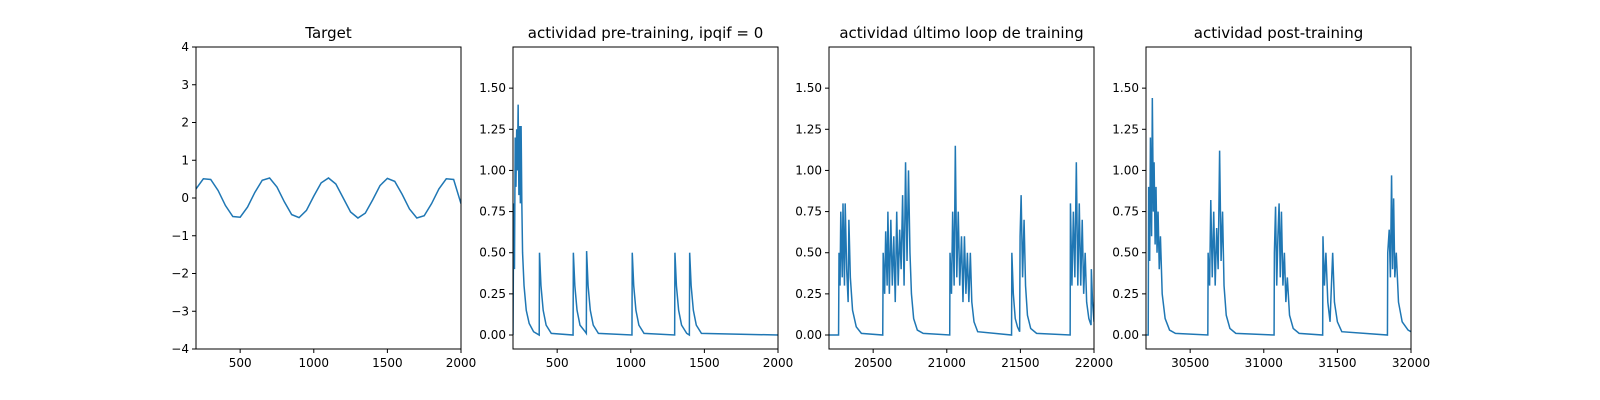  What do you see at coordinates (1411, 363) in the screenshot?
I see `x-tick-label: 32000` at bounding box center [1411, 363].